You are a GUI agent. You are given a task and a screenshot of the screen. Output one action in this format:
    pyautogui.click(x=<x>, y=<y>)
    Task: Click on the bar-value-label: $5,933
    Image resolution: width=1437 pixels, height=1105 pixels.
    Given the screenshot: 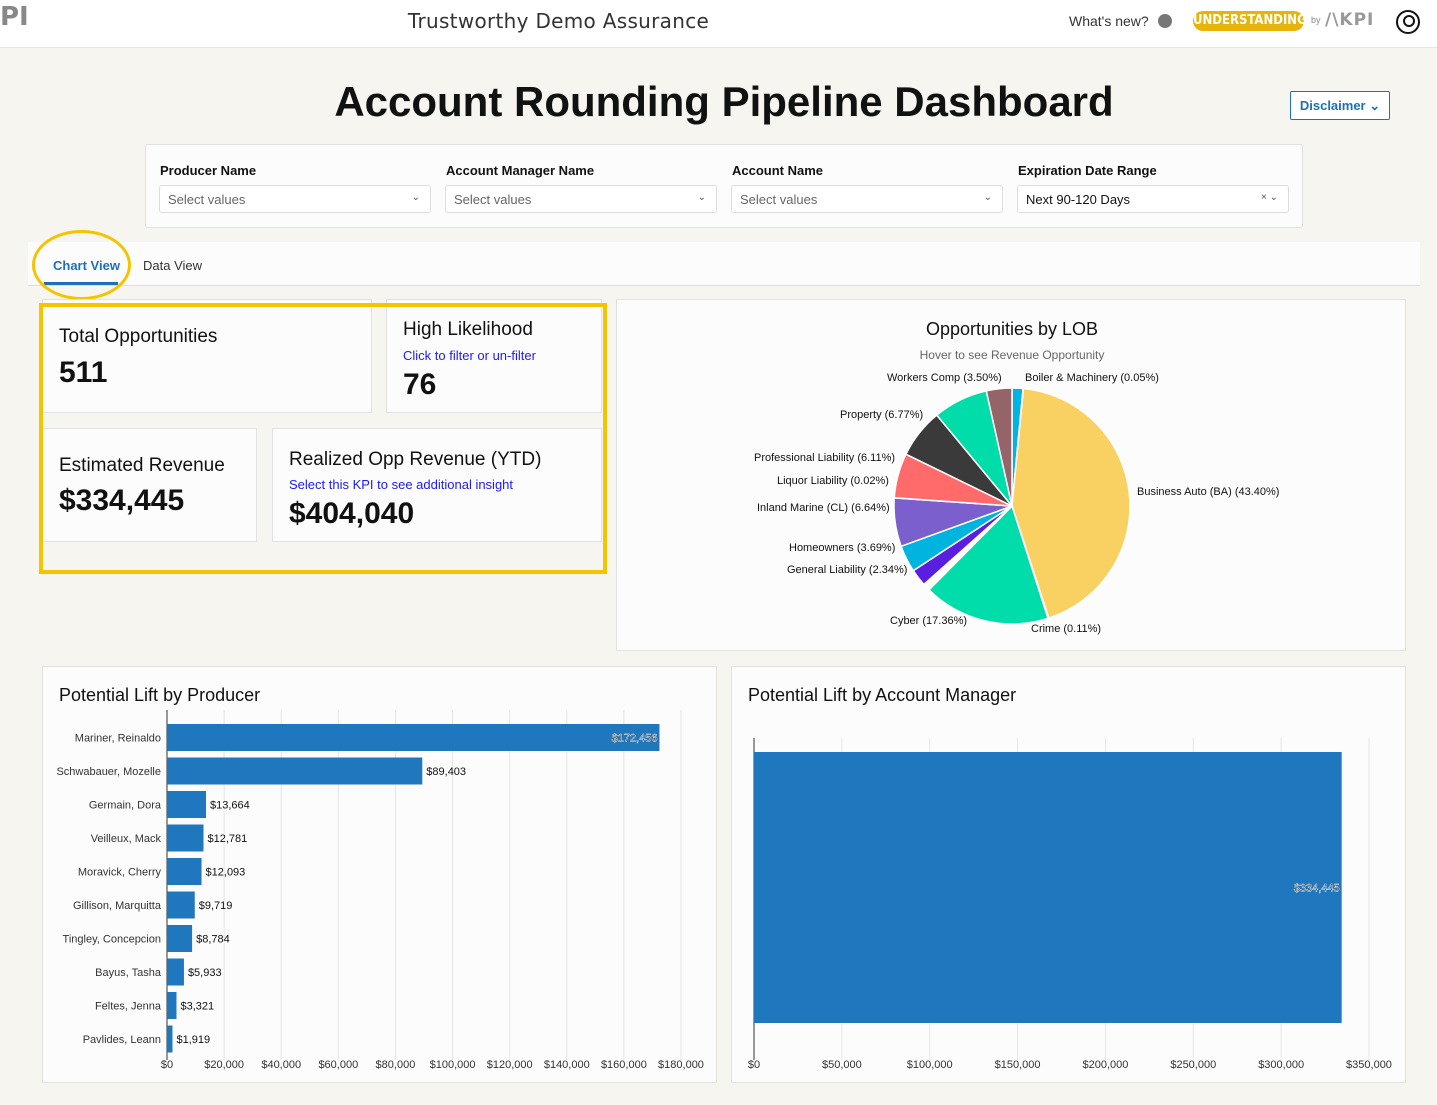 What is the action you would take?
    pyautogui.click(x=205, y=973)
    